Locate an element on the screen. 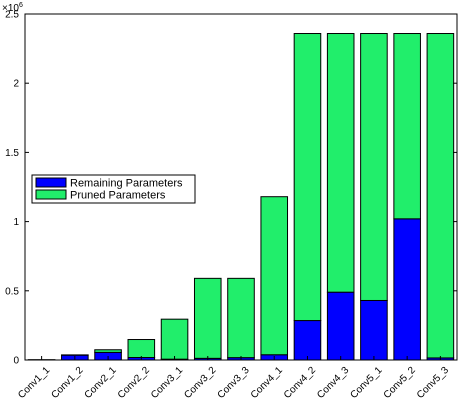 The height and width of the screenshot is (407, 464). y-tick-label: 1.5 is located at coordinates (12, 153).